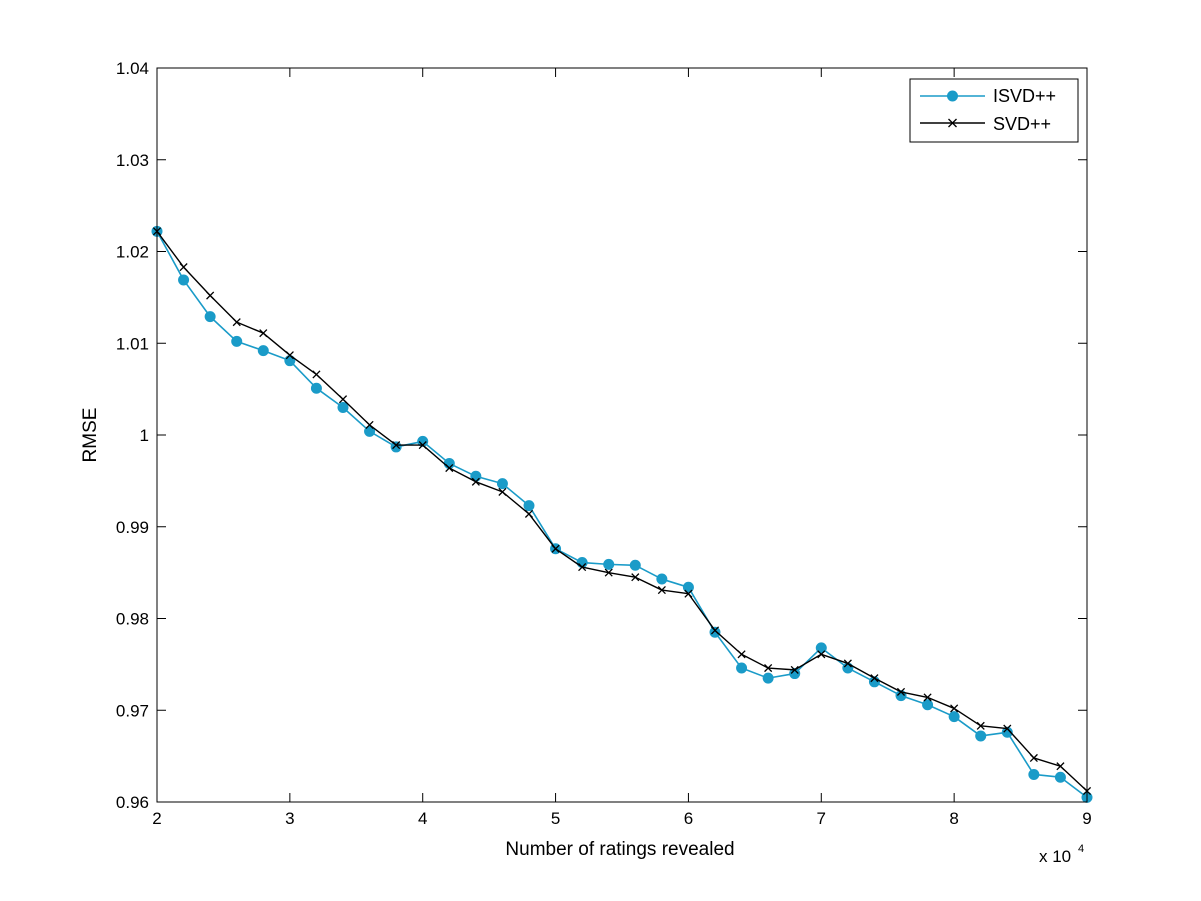 This screenshot has height=901, width=1201. What do you see at coordinates (156, 818) in the screenshot?
I see `x-tick-label: 2` at bounding box center [156, 818].